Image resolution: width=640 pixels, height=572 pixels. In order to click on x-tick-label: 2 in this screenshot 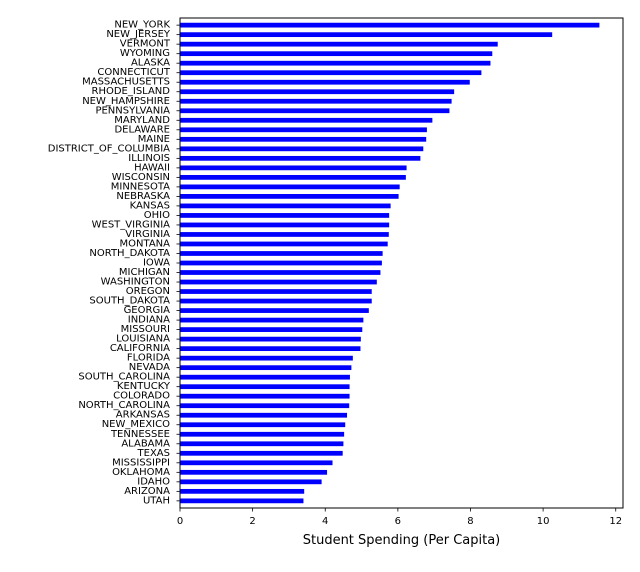, I will do `click(252, 521)`.